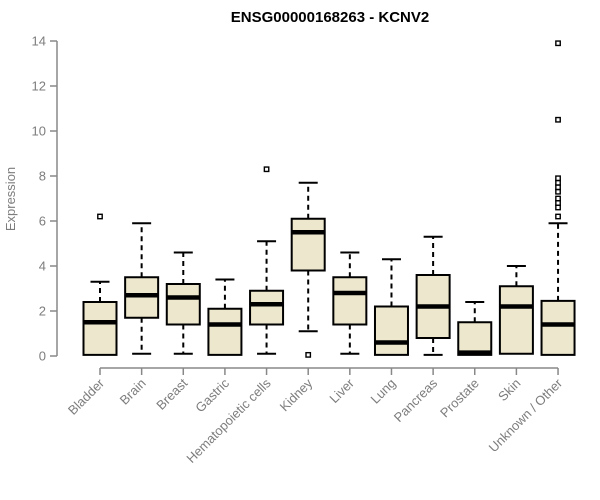 The height and width of the screenshot is (500, 600). Describe the element at coordinates (142, 288) in the screenshot. I see `box-group-brain` at that location.